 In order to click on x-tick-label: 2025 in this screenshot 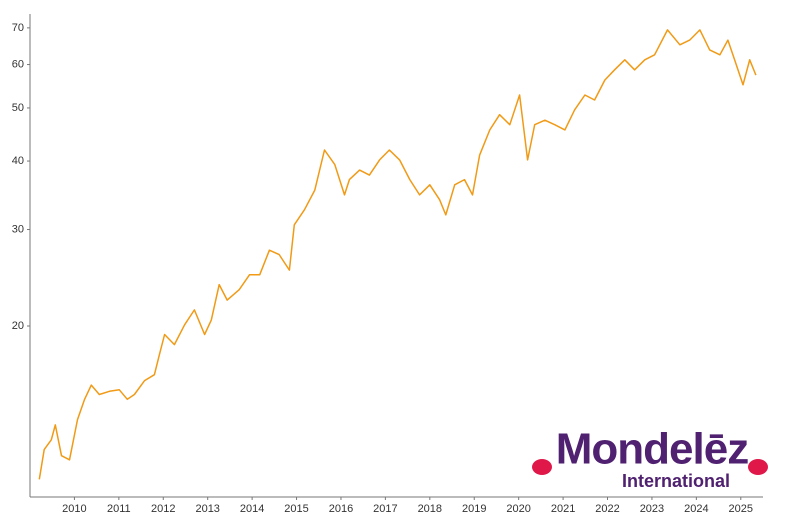, I will do `click(741, 509)`.